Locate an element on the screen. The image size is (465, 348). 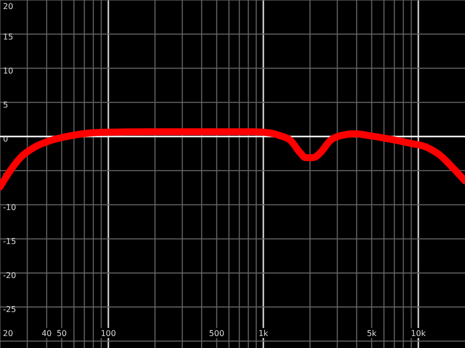
y-tick-label: 5 is located at coordinates (5, 105).